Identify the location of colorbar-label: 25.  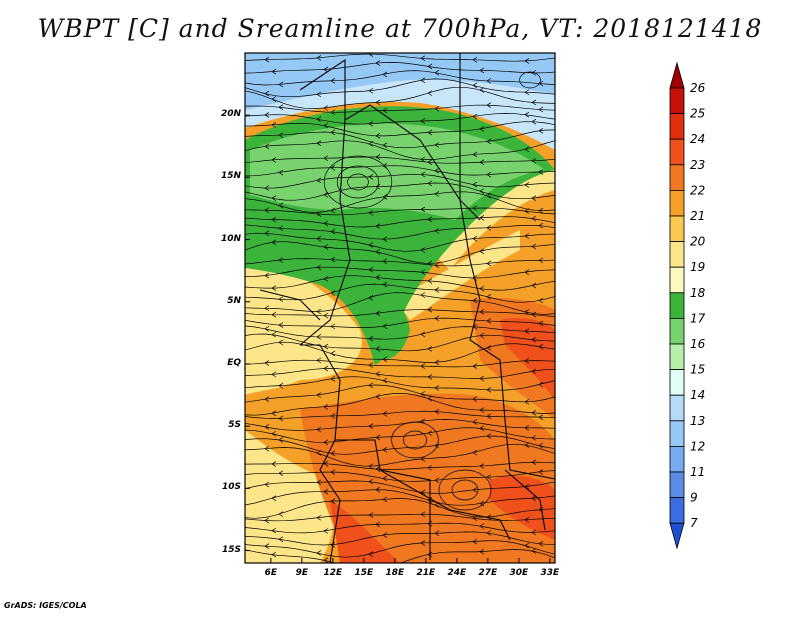
(697, 114).